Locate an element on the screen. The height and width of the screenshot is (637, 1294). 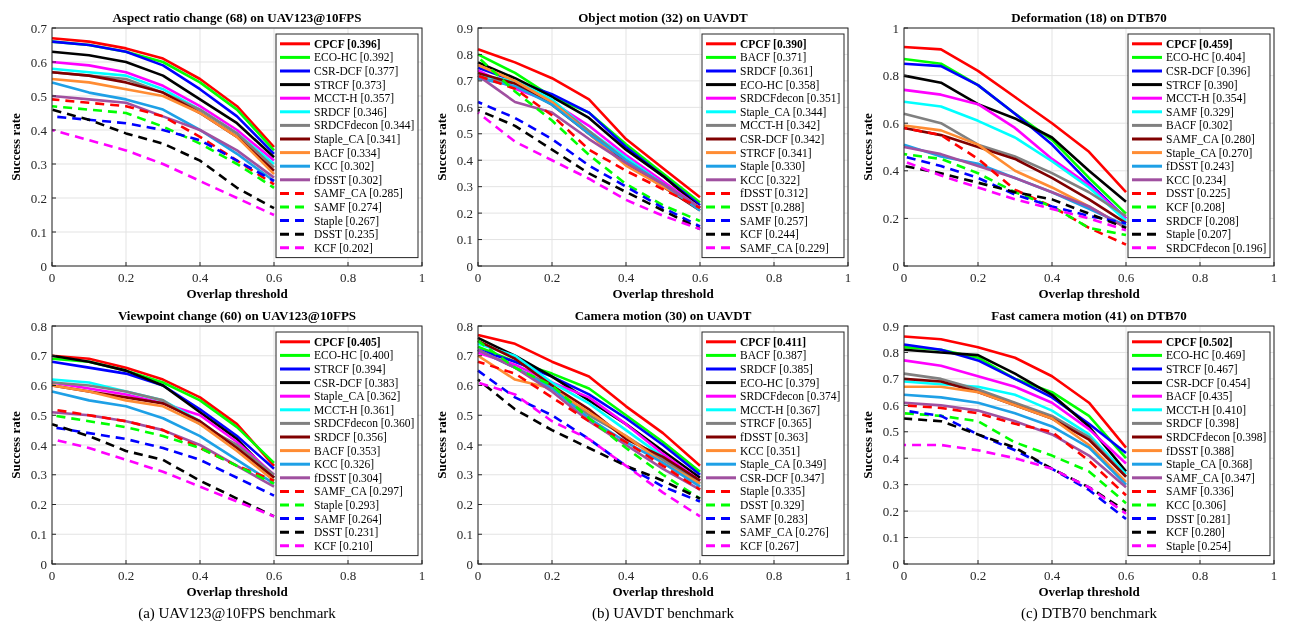
legend-label: Staple_CA [0.368] is located at coordinates (1209, 465).